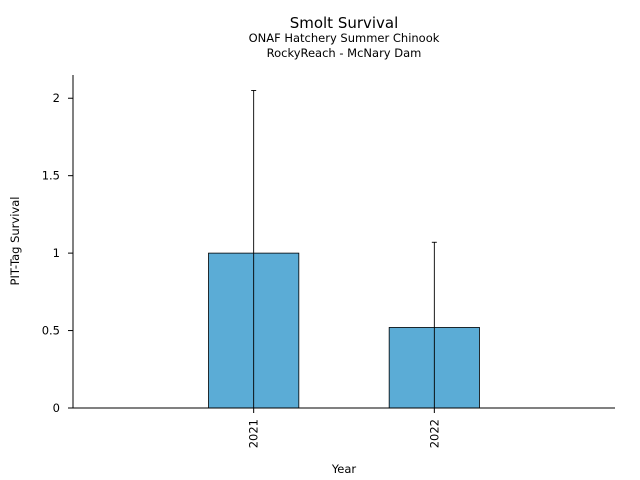 This screenshot has width=640, height=480. I want to click on chart-subtitle-line-2: RockyReach - McNary Dam, so click(344, 53).